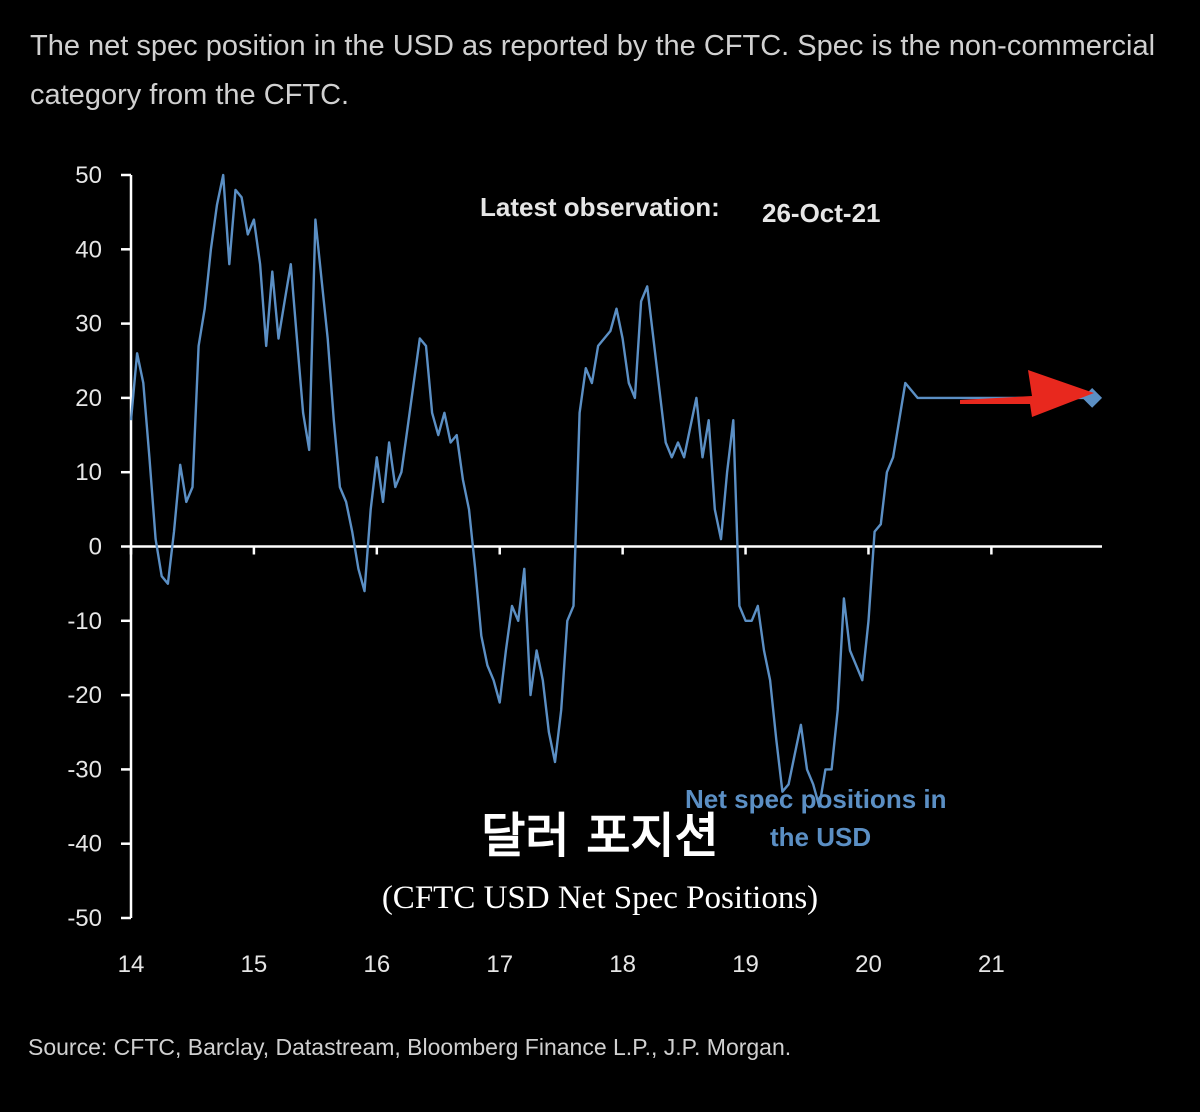  Describe the element at coordinates (84, 547) in the screenshot. I see `y-tick-labels: 50 40 30 20 10 0 -10 -20 -30 -40 -50` at that location.